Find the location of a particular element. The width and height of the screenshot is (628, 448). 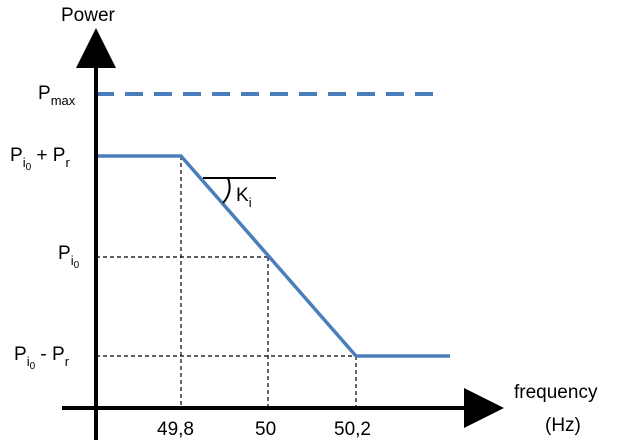

y-label-pi0-plus-pr: Pi0 + Pr is located at coordinates (40, 159).